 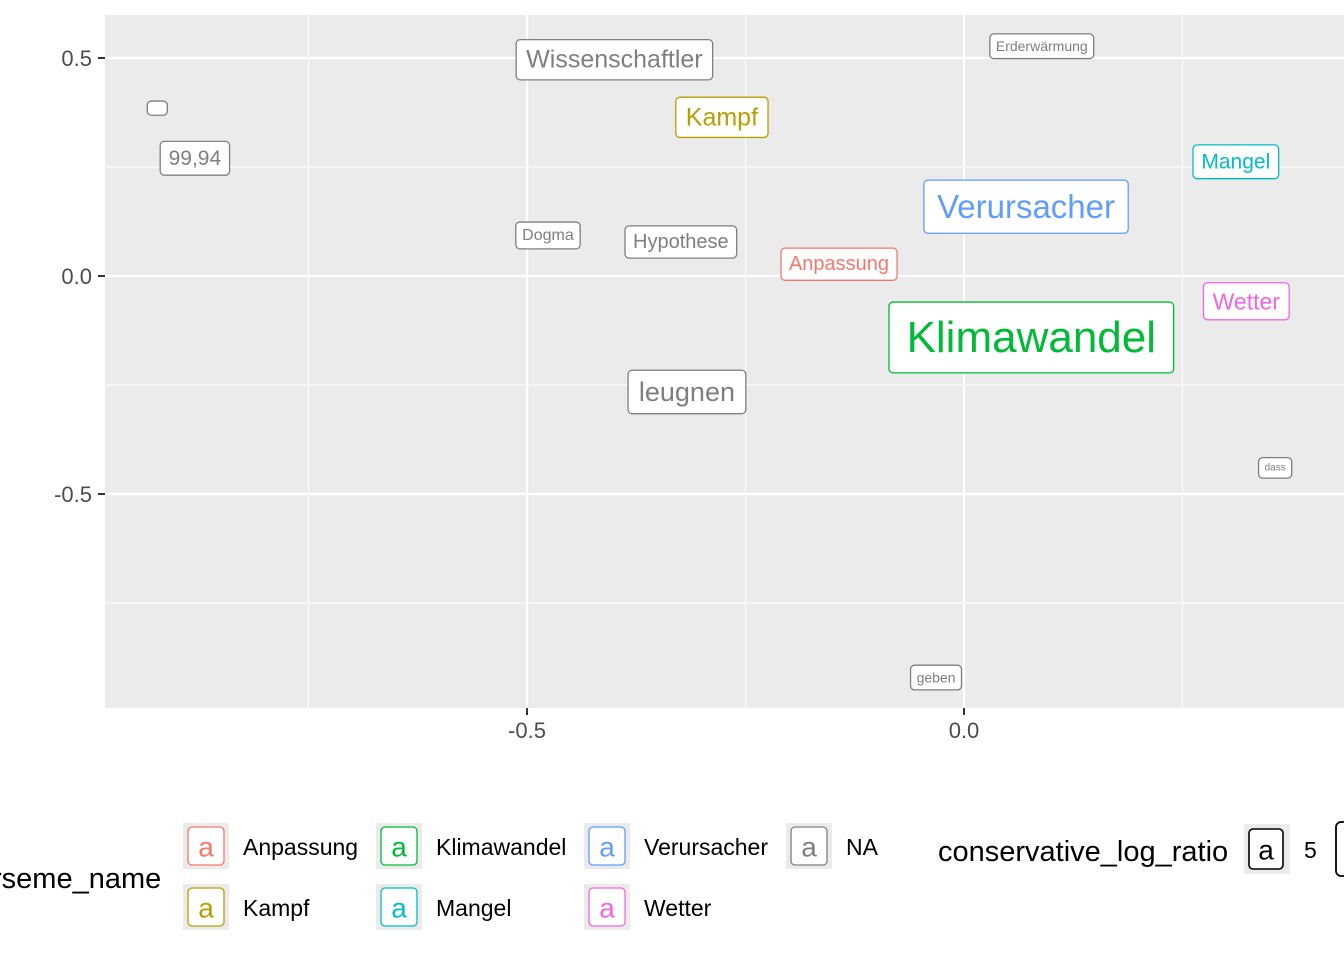 I want to click on color-legend-title: rseme_name, so click(x=80, y=879).